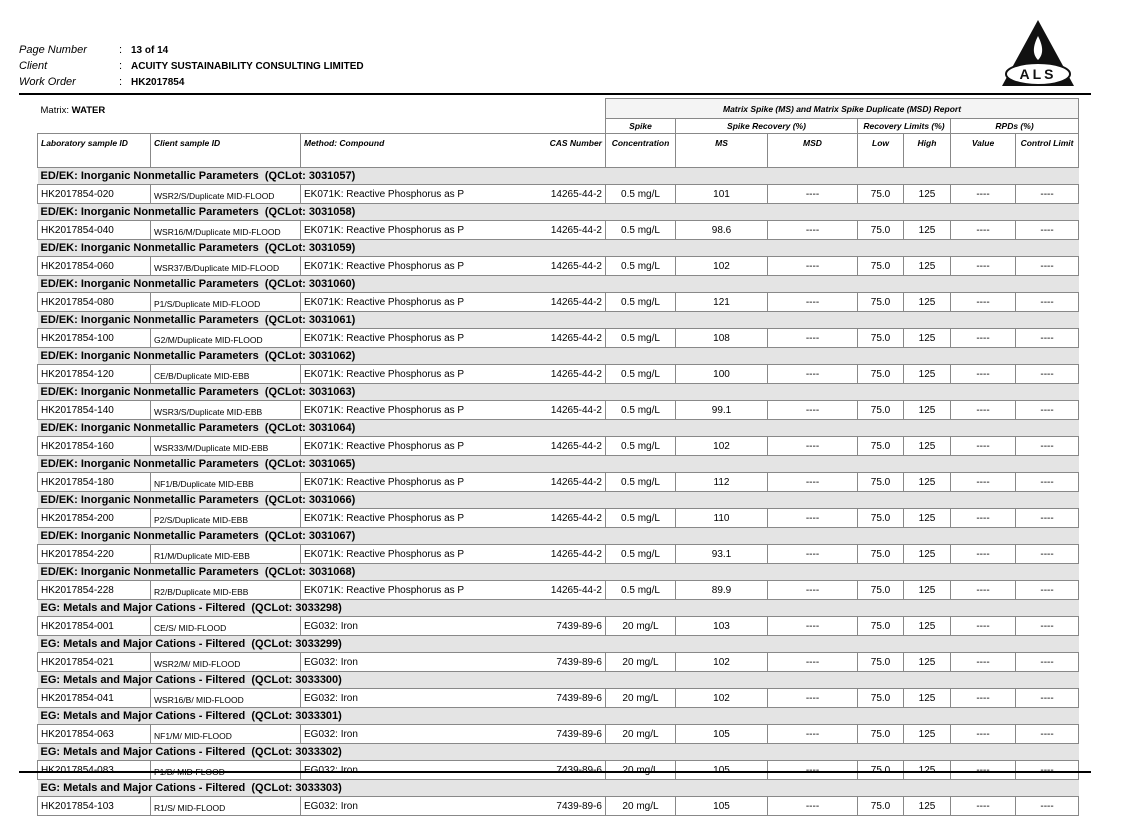  Describe the element at coordinates (225, 626) in the screenshot. I see `cell: CE/S/ MID-FLOOD` at that location.